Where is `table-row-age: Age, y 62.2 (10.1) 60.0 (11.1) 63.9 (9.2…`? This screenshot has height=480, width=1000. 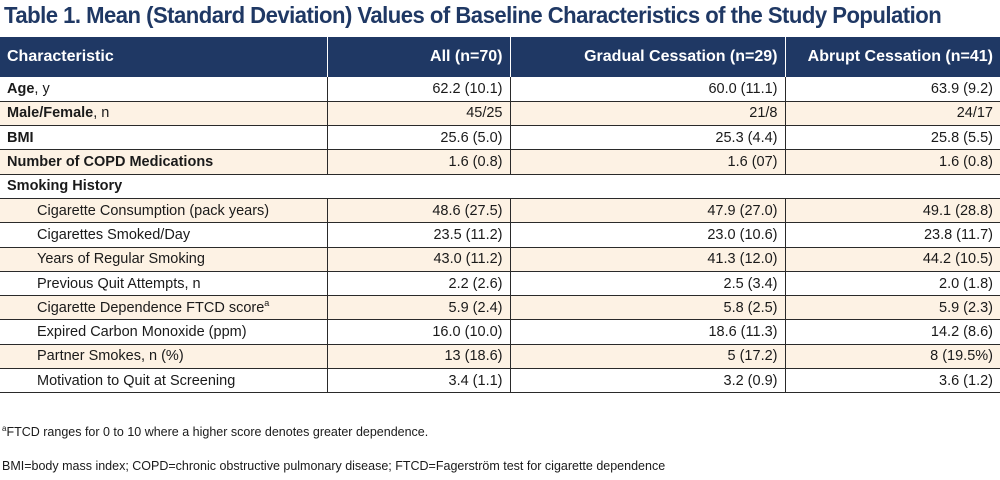
table-row-age: Age, y 62.2 (10.1) 60.0 (11.1) 63.9 (9.2… is located at coordinates (500, 89).